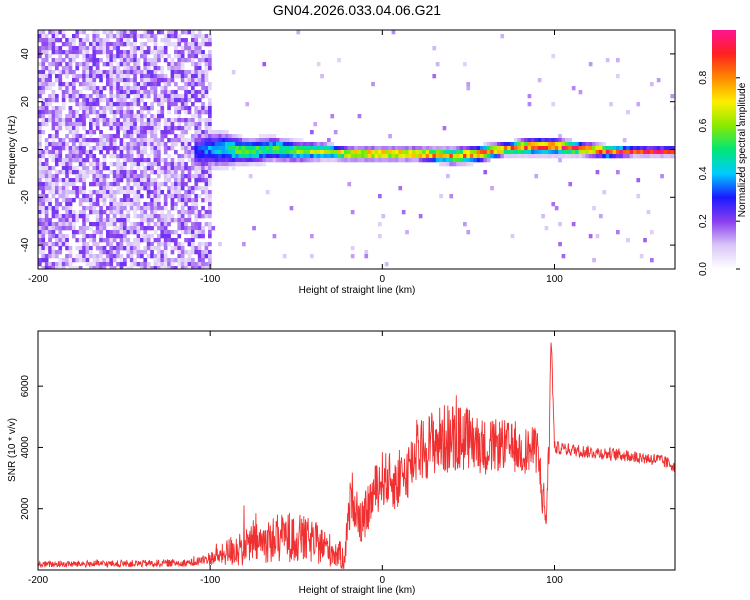  I want to click on spectrogram-x-tick-label: -200, so click(38, 279).